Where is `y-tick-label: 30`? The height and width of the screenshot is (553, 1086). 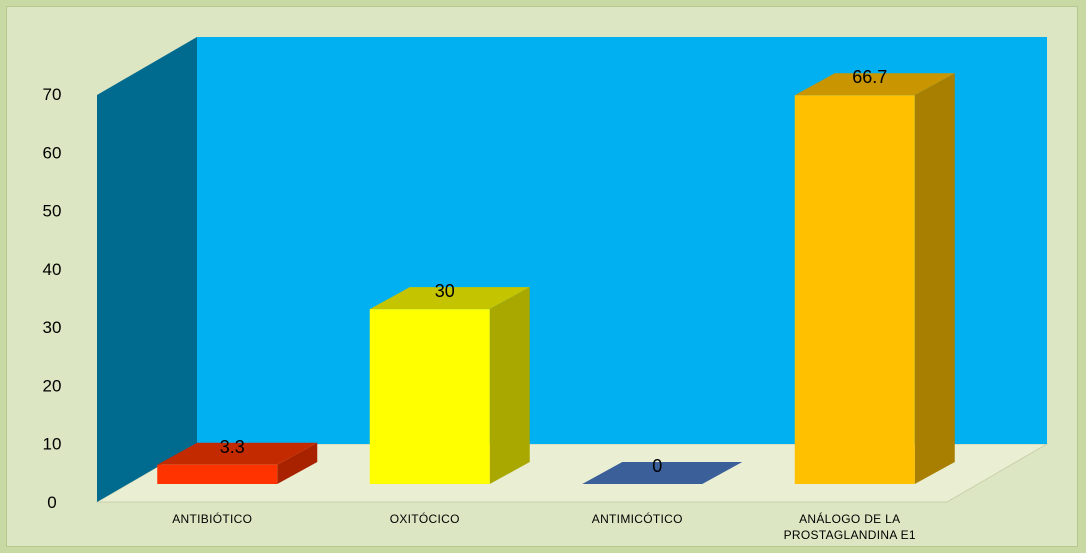 y-tick-label: 30 is located at coordinates (52, 327).